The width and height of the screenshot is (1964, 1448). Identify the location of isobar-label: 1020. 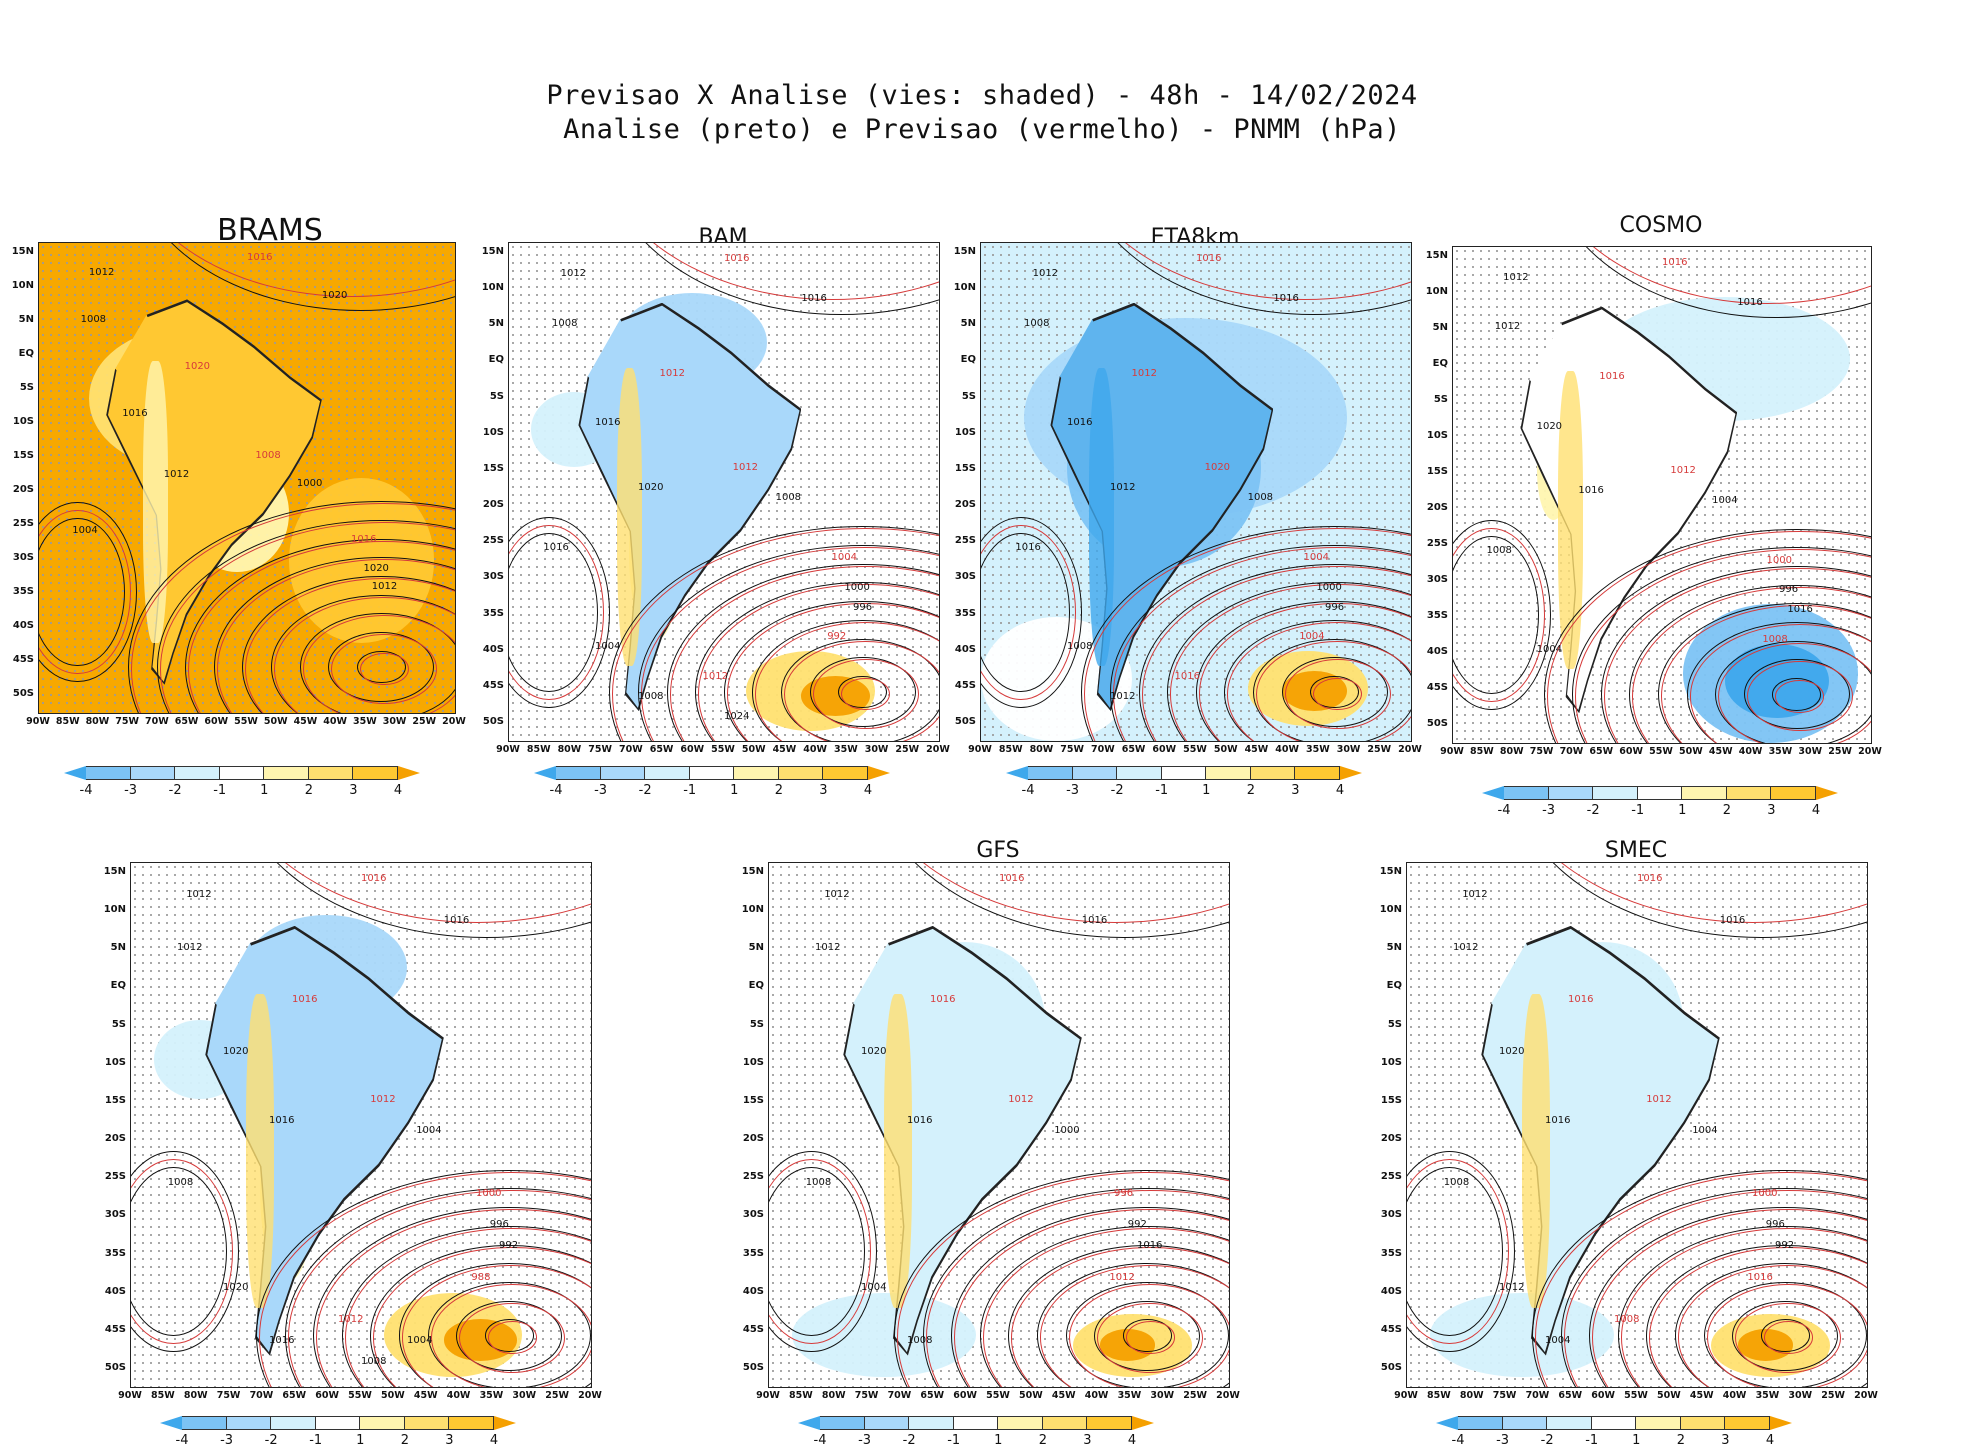
(236, 1288).